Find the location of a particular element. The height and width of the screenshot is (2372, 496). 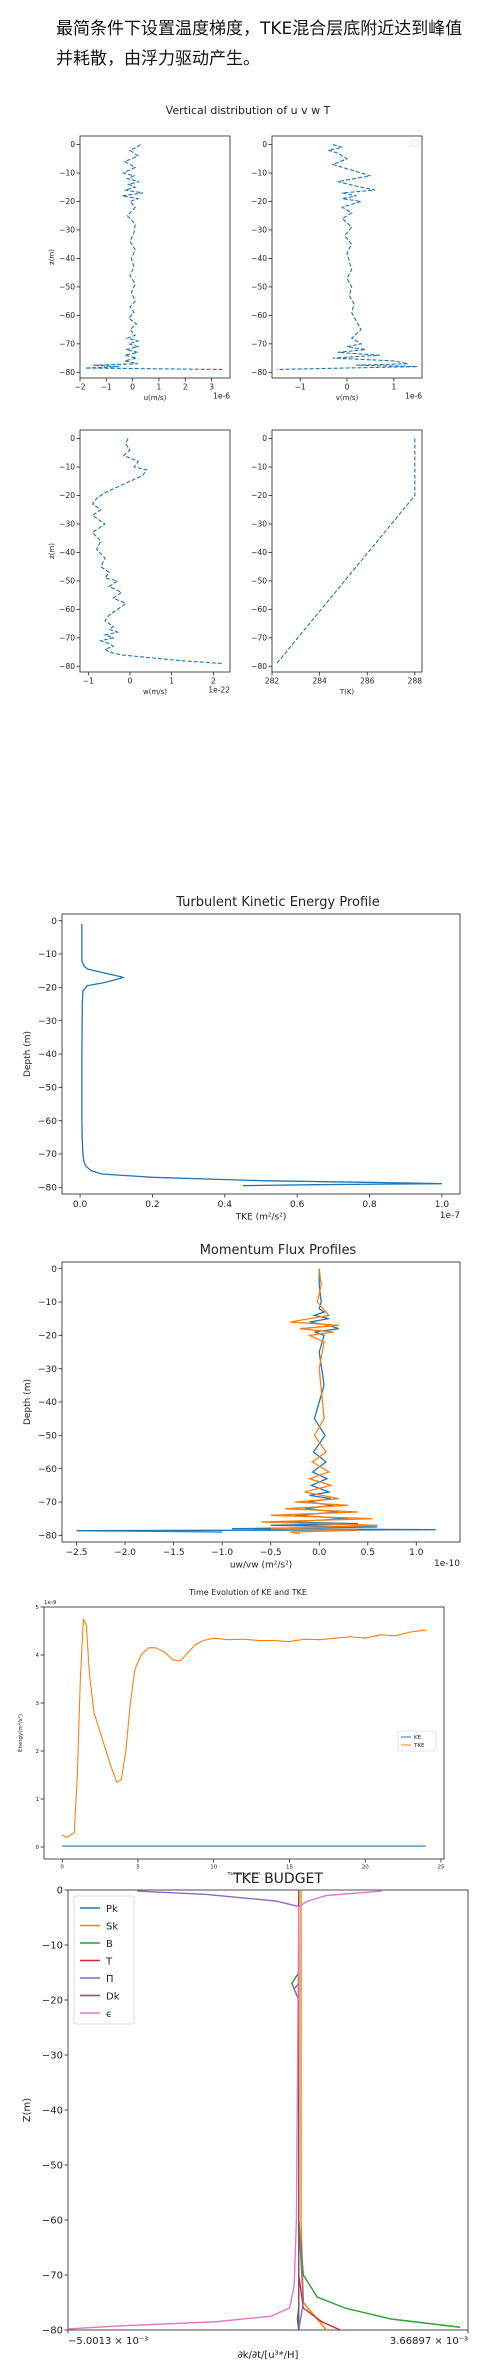

x-axis-label: w(m/s) is located at coordinates (155, 692).